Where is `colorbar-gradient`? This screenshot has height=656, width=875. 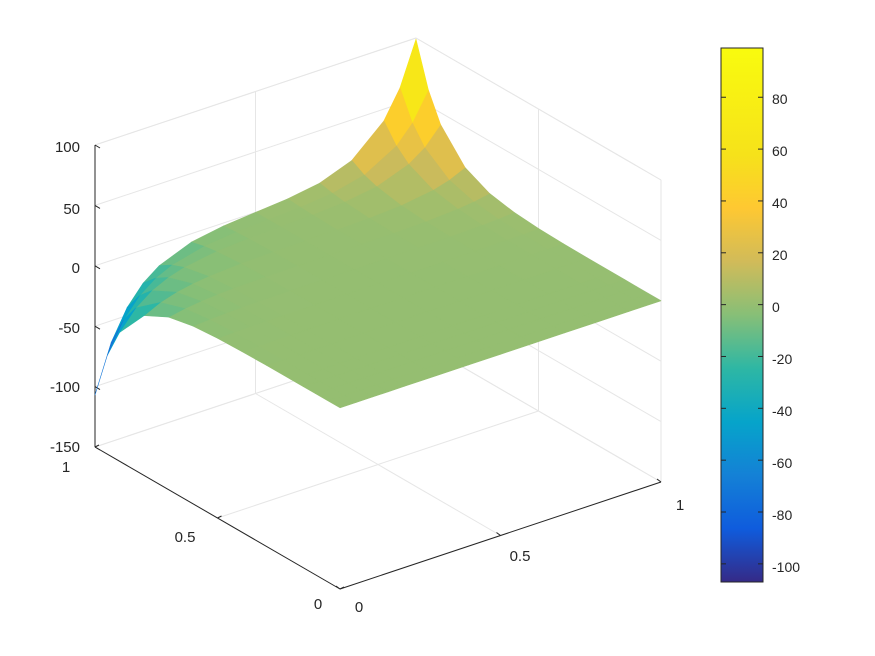
colorbar-gradient is located at coordinates (742, 315).